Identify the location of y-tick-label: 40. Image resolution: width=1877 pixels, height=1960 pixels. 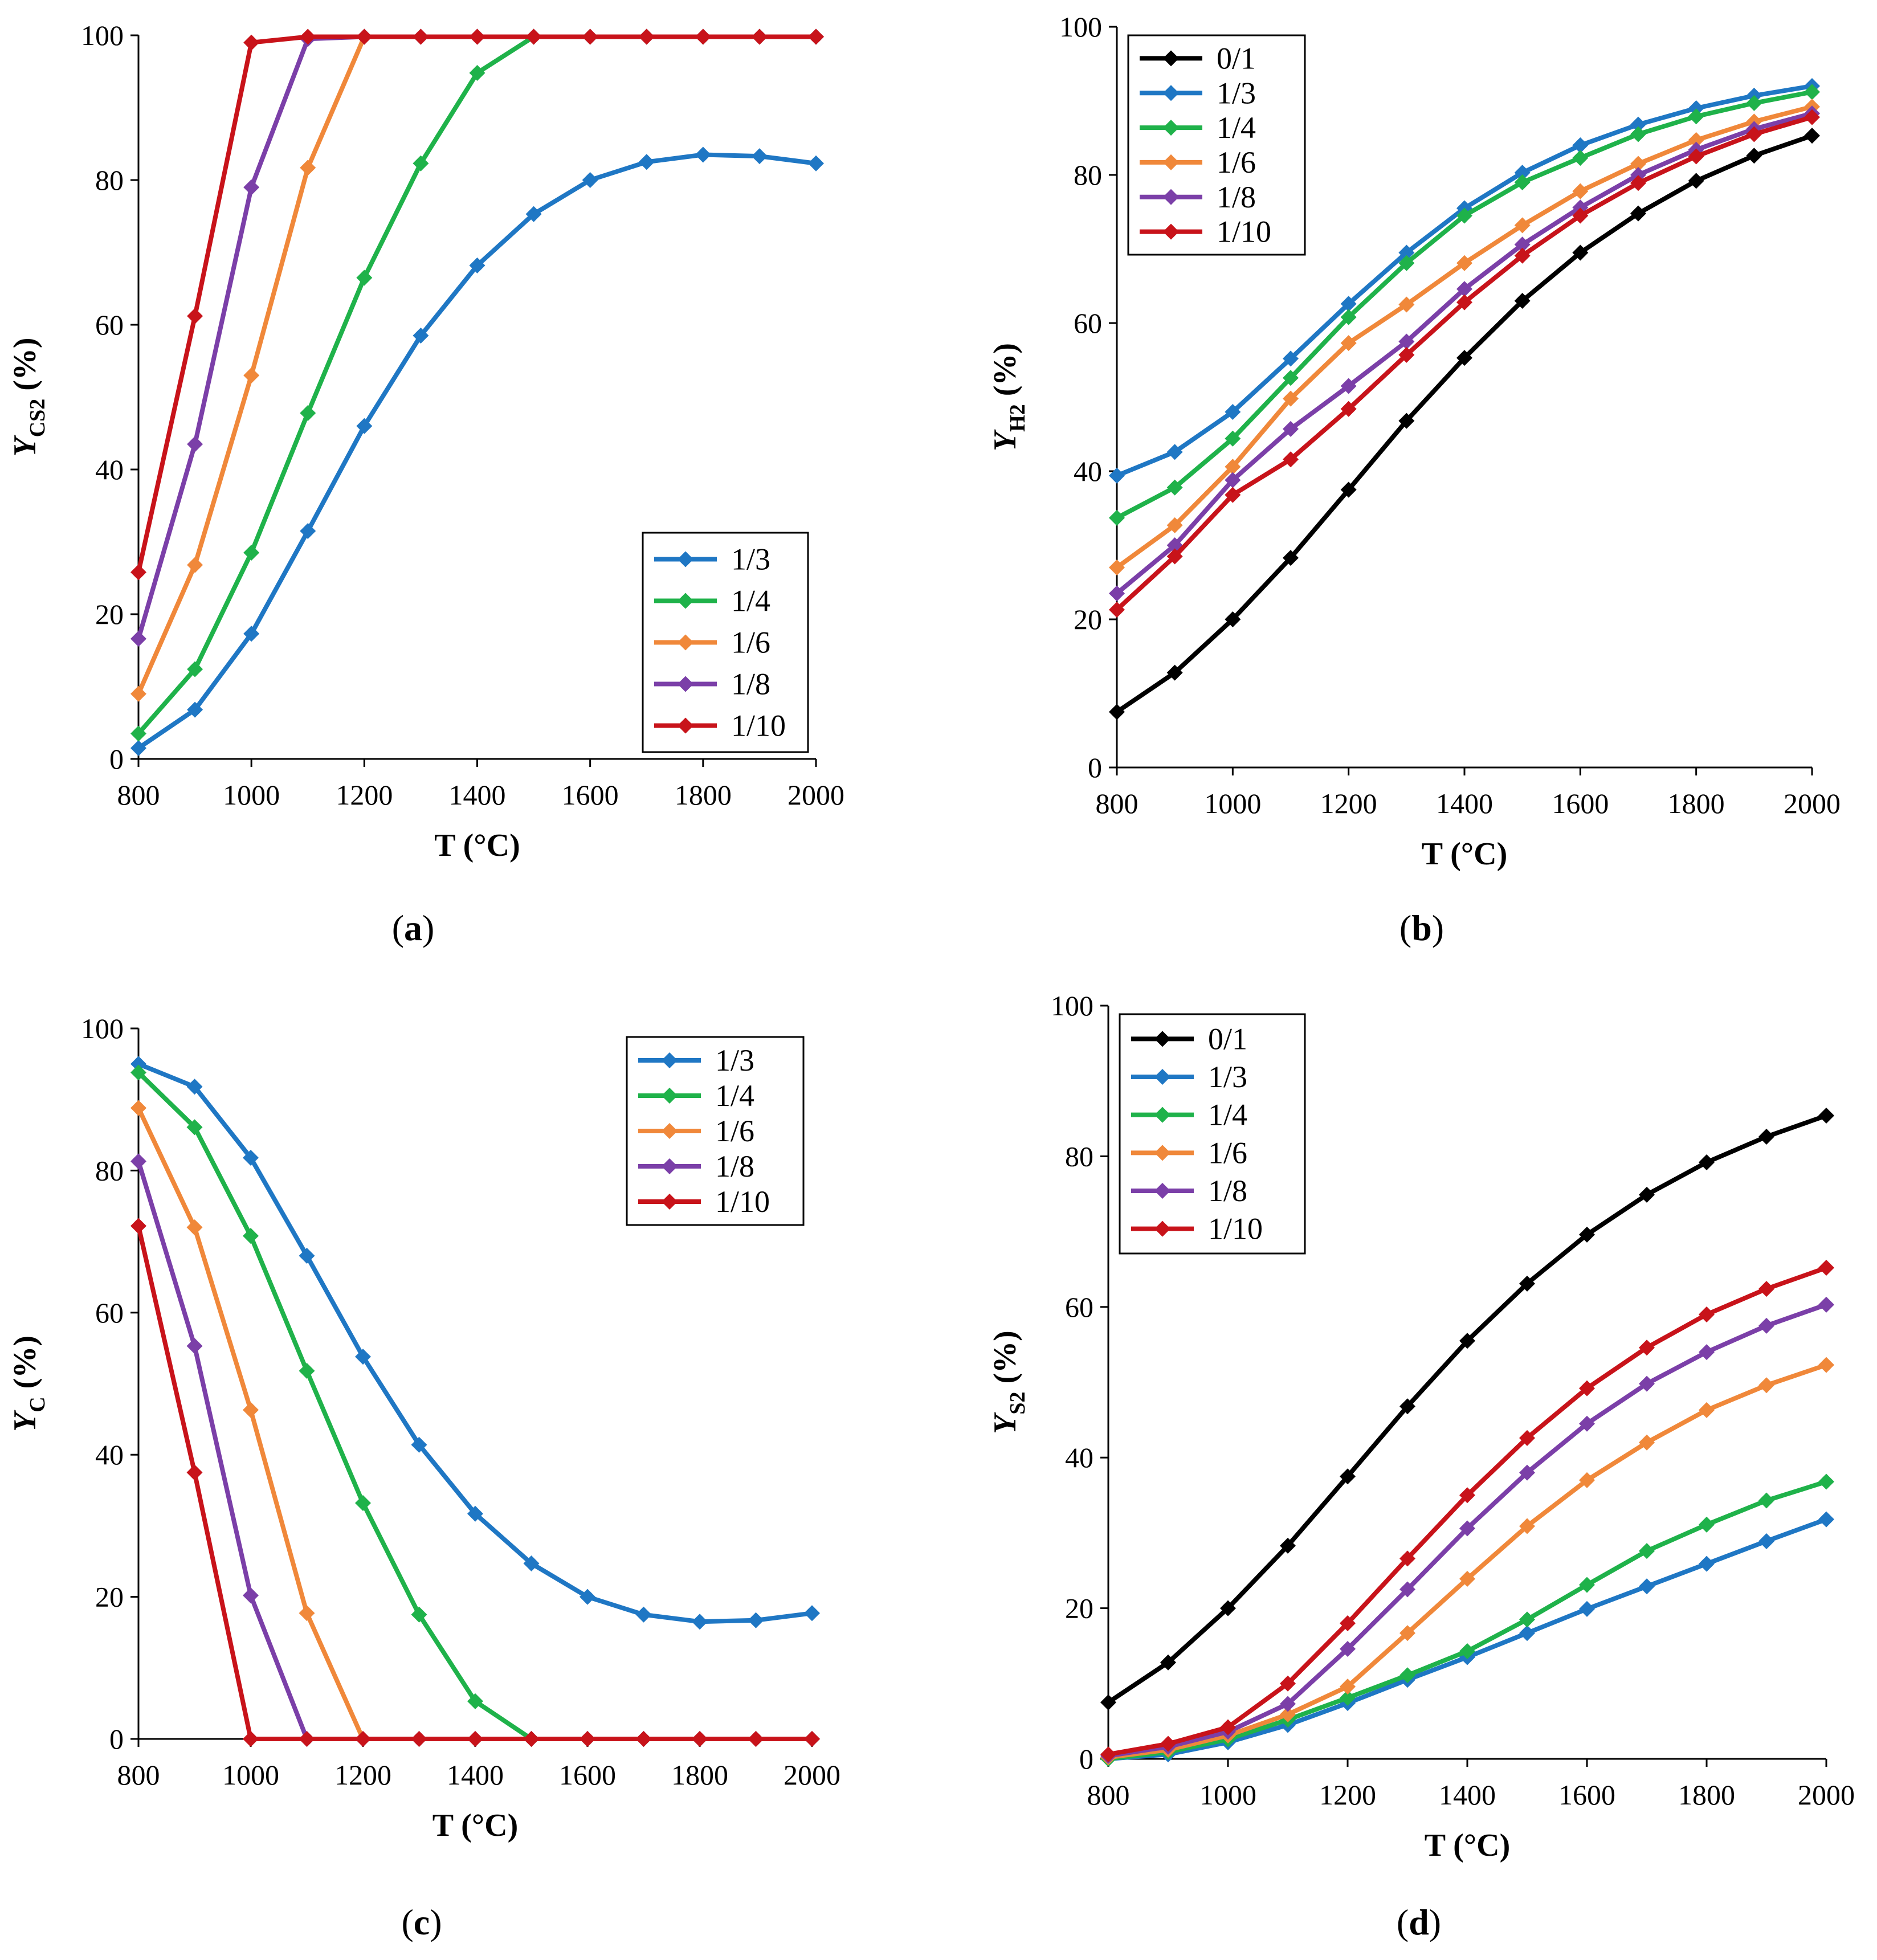
(1088, 471).